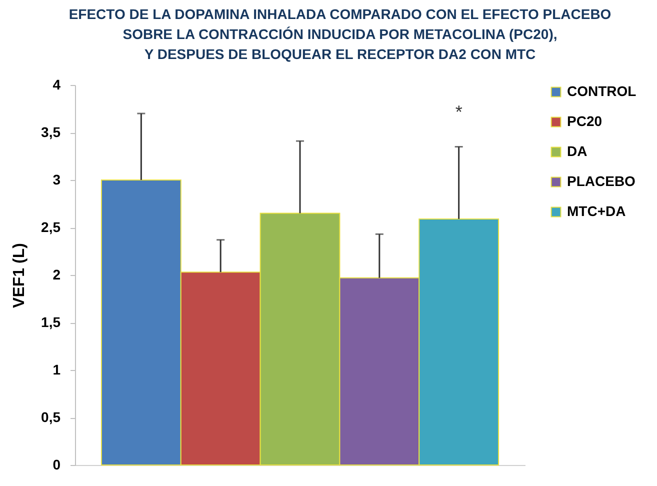 Image resolution: width=657 pixels, height=486 pixels. What do you see at coordinates (19, 275) in the screenshot?
I see `y-axis-title: VEF1 (L)` at bounding box center [19, 275].